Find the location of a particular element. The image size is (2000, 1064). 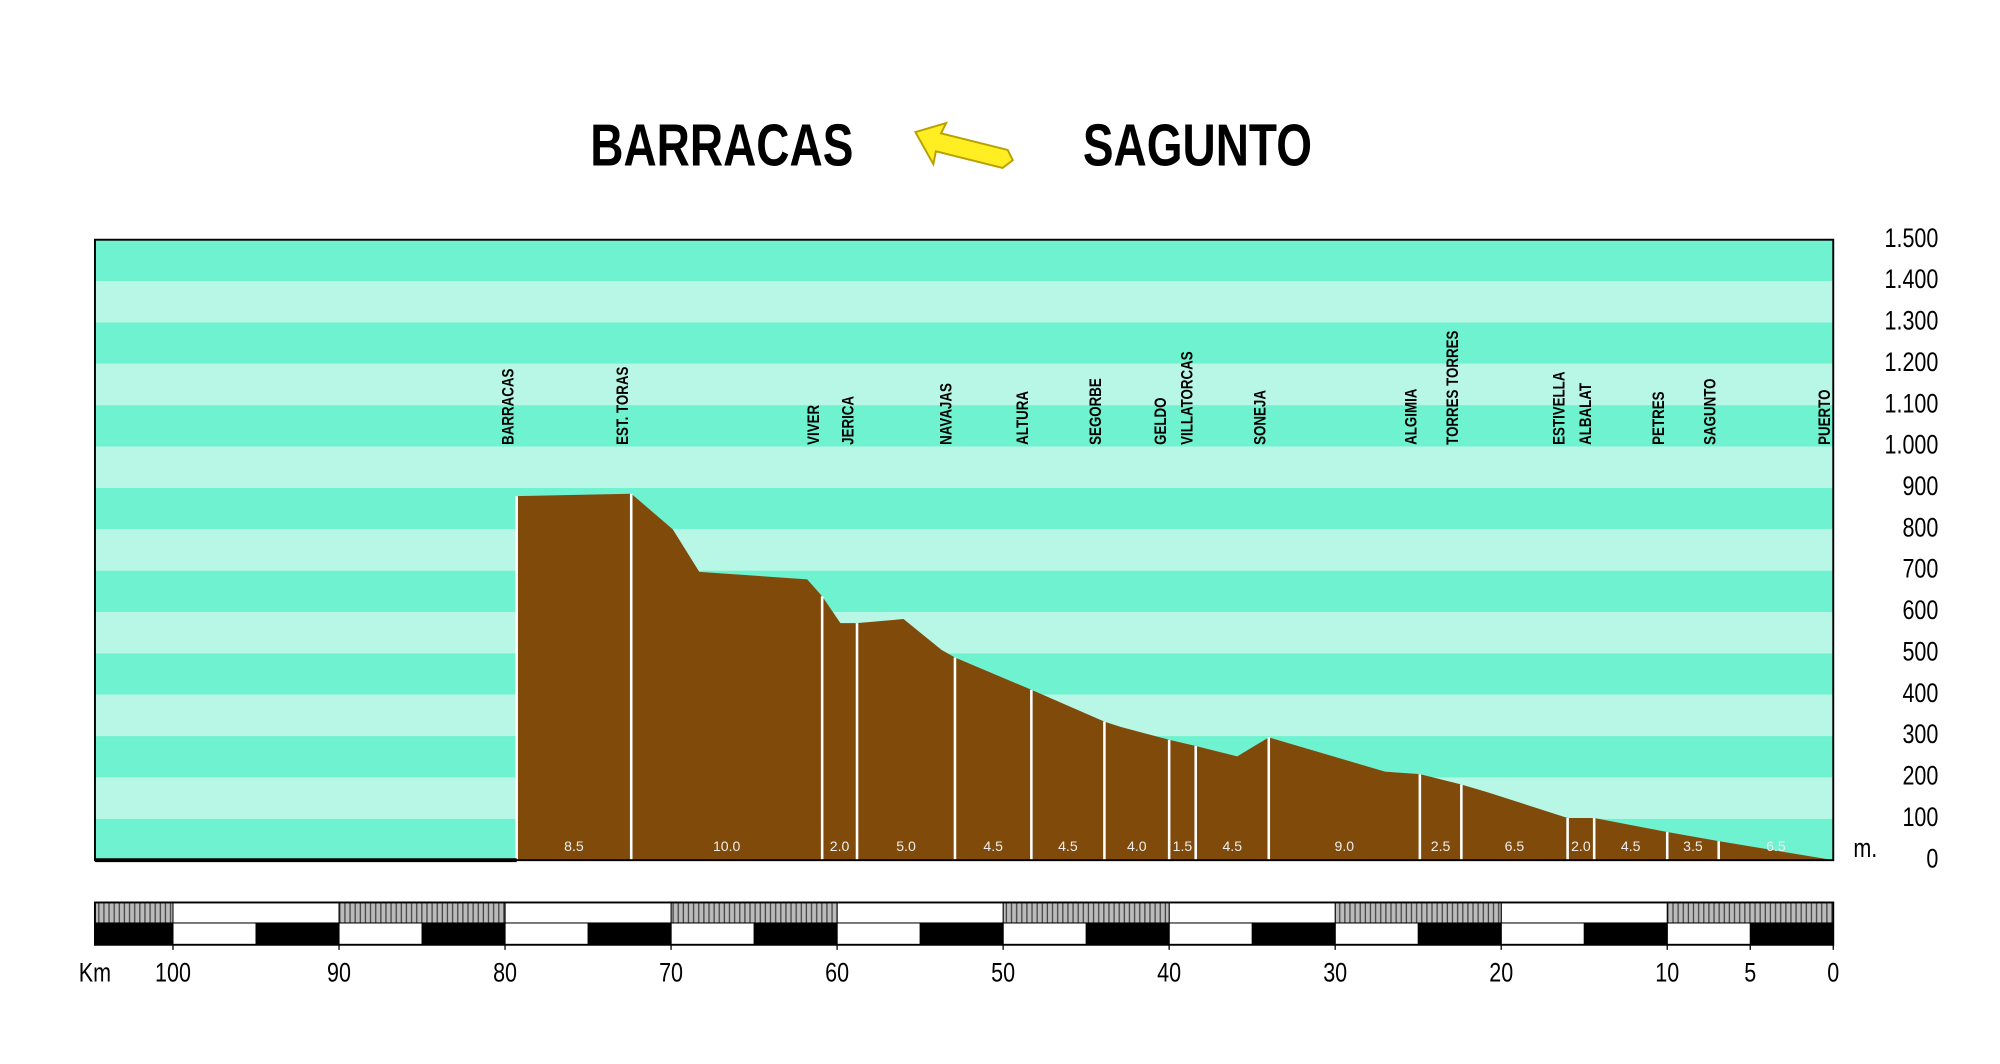

title-right: SAGUNTO is located at coordinates (1197, 146).